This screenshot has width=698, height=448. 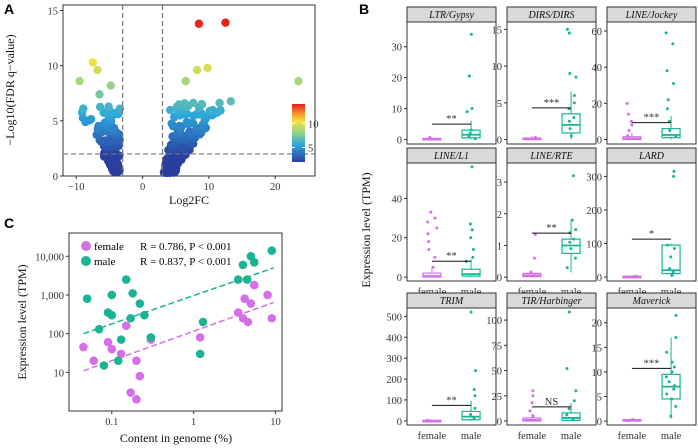 I want to click on facet-lard: LARD0100200300femalemale*, so click(x=641, y=222).